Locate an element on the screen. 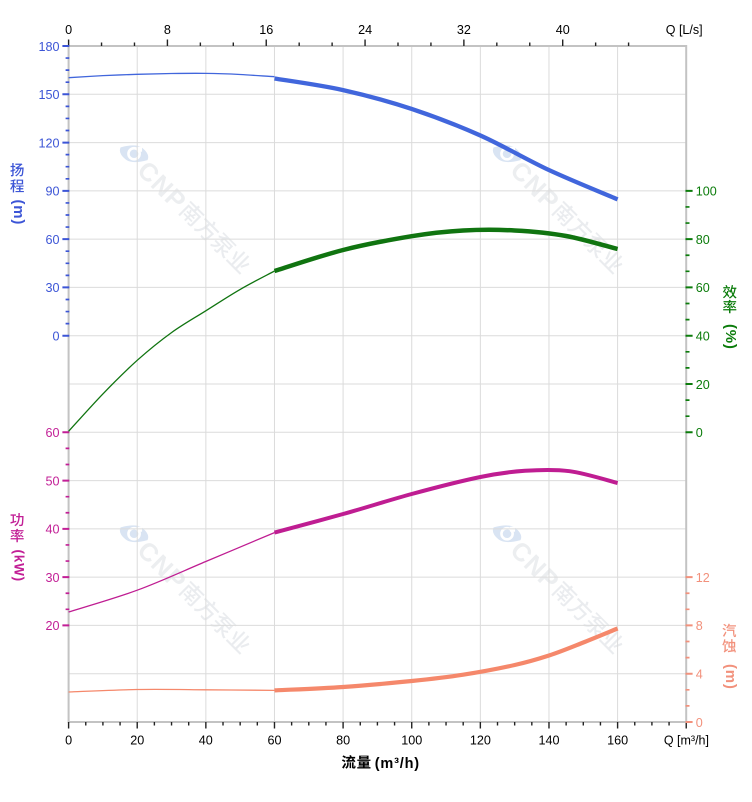  svg-text: Q [L/s] is located at coordinates (684, 30).